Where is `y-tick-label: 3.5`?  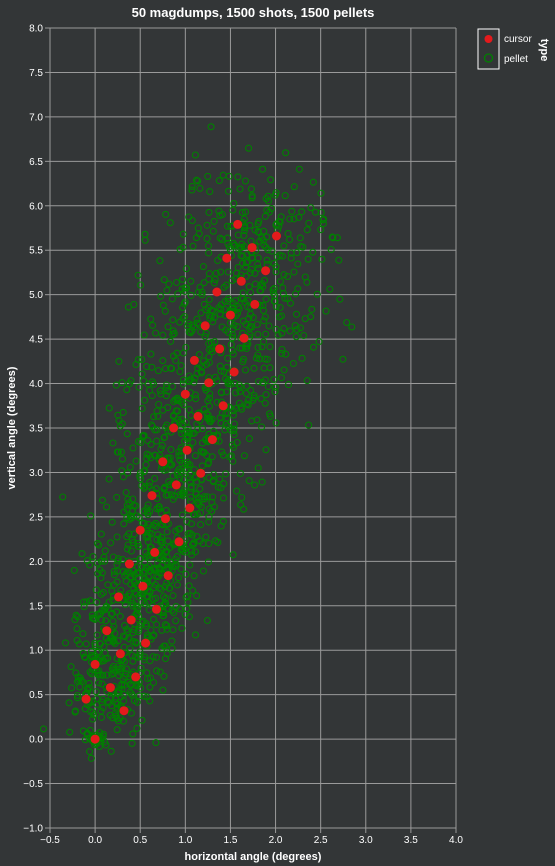
y-tick-label: 3.5 is located at coordinates (36, 429).